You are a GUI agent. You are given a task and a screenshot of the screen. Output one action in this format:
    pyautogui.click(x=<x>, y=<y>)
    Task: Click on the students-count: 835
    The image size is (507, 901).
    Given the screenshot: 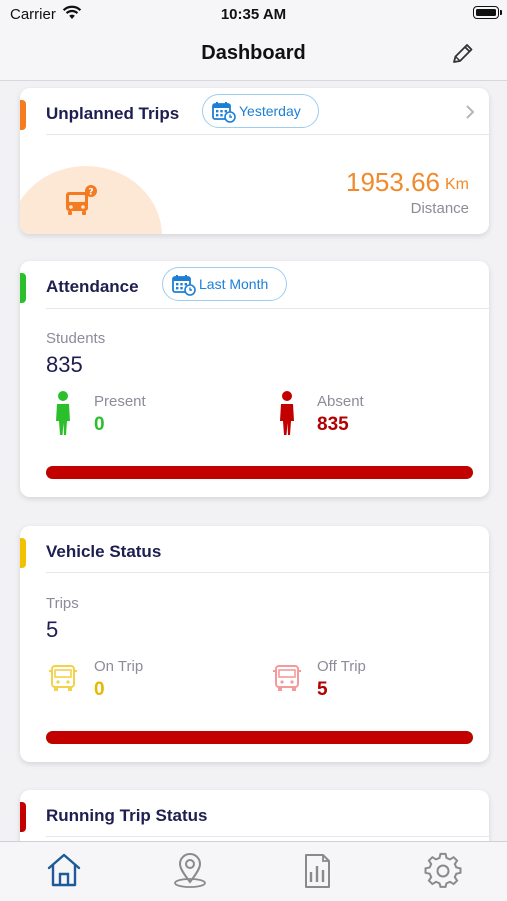 What is the action you would take?
    pyautogui.click(x=64, y=364)
    